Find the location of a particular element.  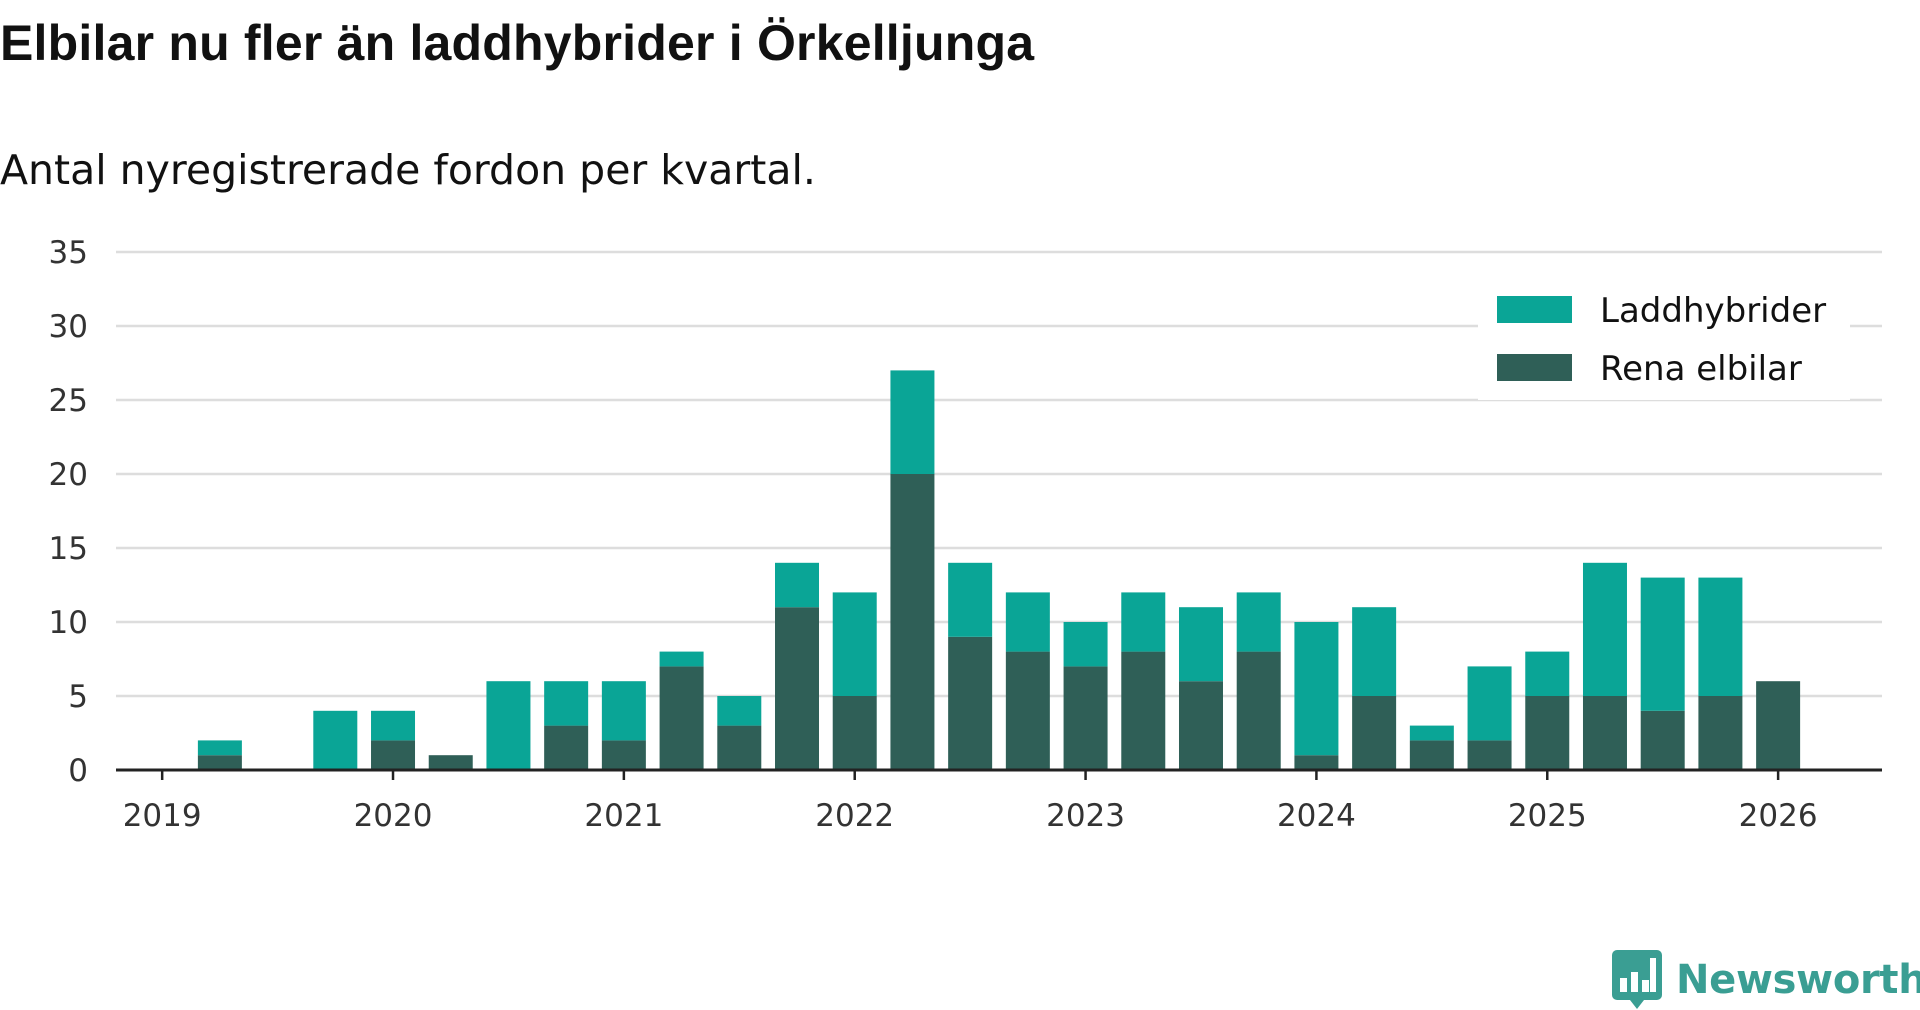

logo-text: Newsworthy is located at coordinates (1798, 980).